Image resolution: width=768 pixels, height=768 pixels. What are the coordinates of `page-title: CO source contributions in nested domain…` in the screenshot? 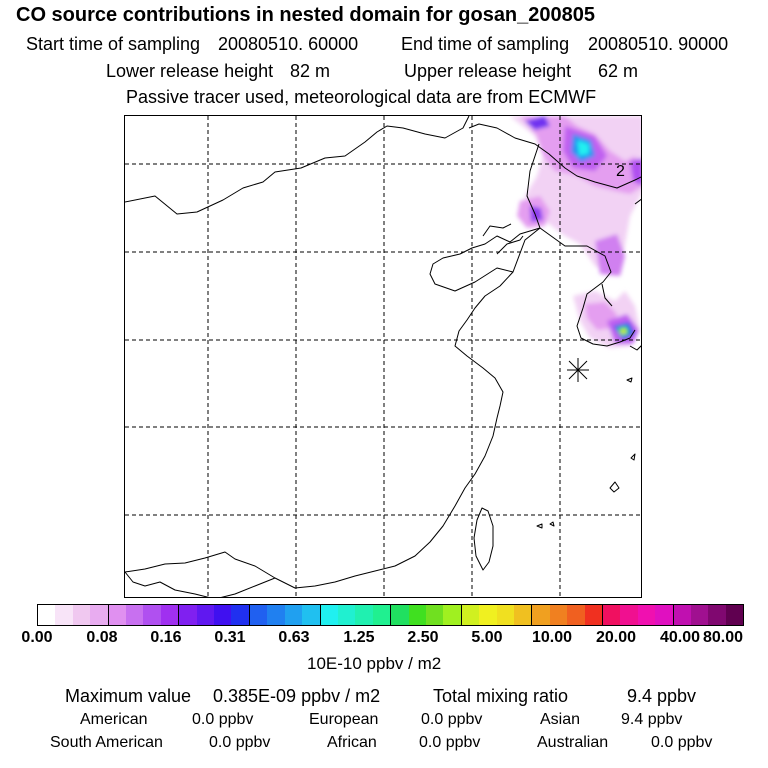 It's located at (306, 15).